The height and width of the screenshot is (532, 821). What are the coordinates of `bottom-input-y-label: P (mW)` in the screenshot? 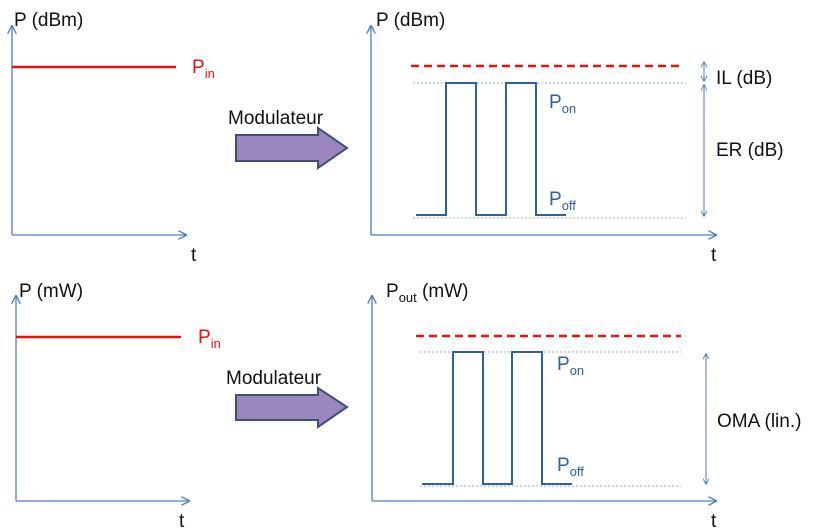 It's located at (51, 291).